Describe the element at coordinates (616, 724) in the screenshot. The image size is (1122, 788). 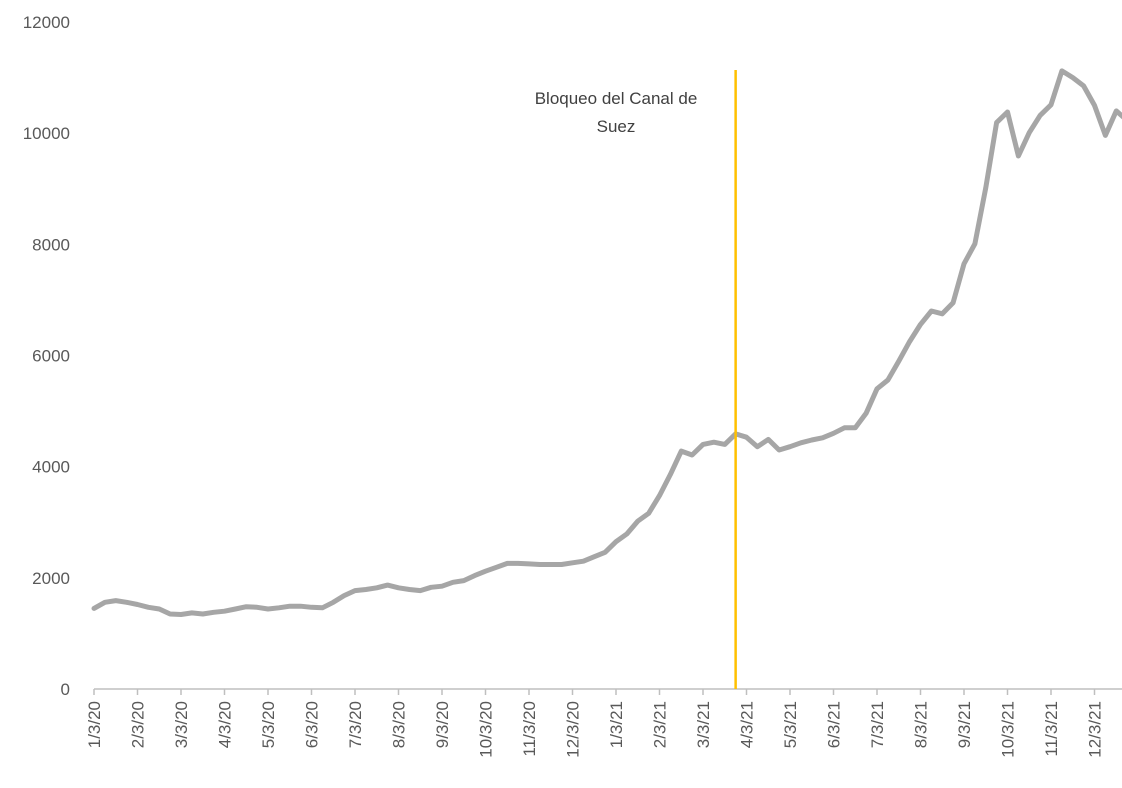
I see `x-tick-label: 1/3/21` at that location.